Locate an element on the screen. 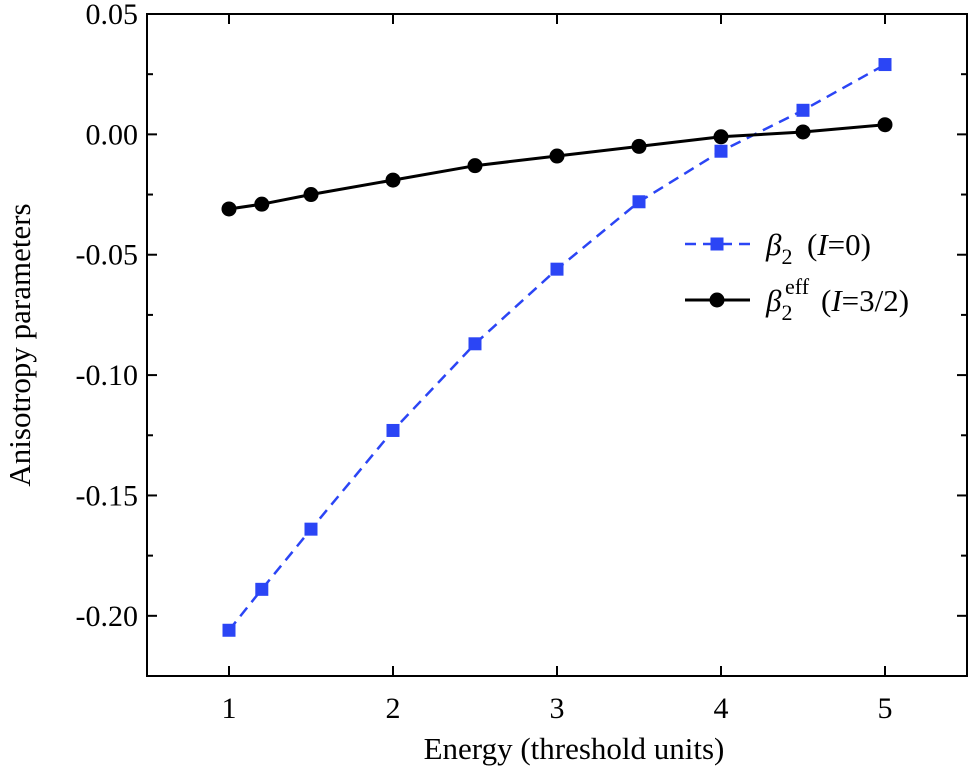 The image size is (968, 769). y-tick-label: -0.05 is located at coordinates (107, 255).